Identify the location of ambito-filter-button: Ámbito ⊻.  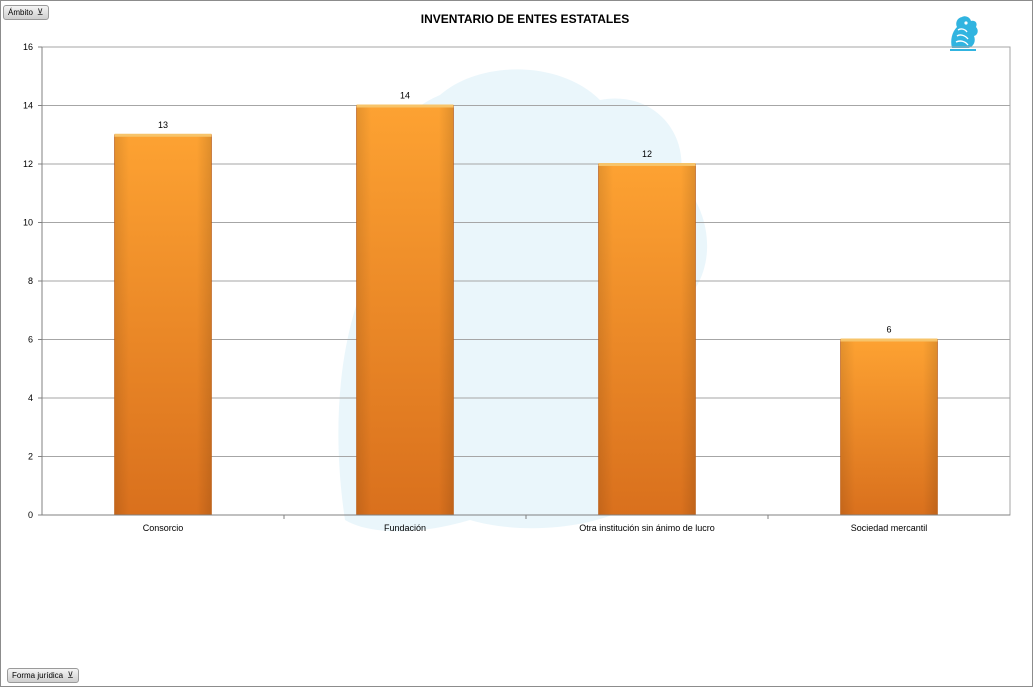
(26, 12).